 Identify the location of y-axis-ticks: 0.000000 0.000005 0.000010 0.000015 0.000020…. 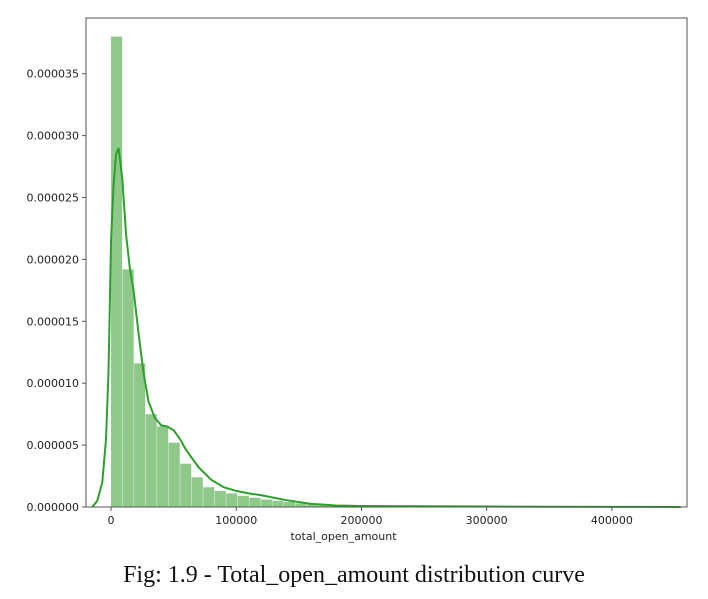
(56, 291).